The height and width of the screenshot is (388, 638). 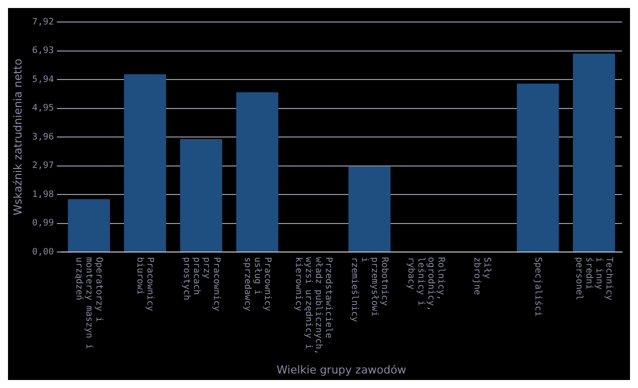 I want to click on y-tick-label: 3,96, so click(x=43, y=137).